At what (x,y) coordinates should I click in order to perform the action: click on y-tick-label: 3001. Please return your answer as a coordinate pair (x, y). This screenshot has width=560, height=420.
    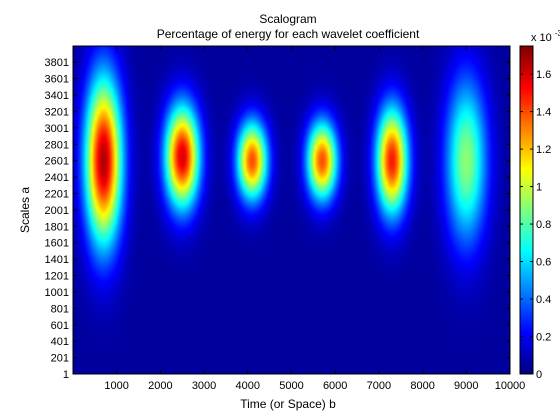
    Looking at the image, I should click on (57, 129).